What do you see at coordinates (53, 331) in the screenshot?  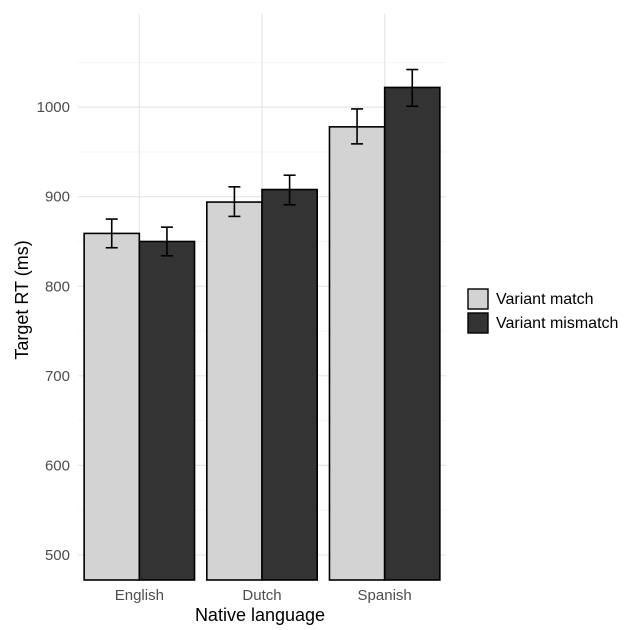 I see `y-axis-tick-labels: 500 600 700 800 900 1000` at bounding box center [53, 331].